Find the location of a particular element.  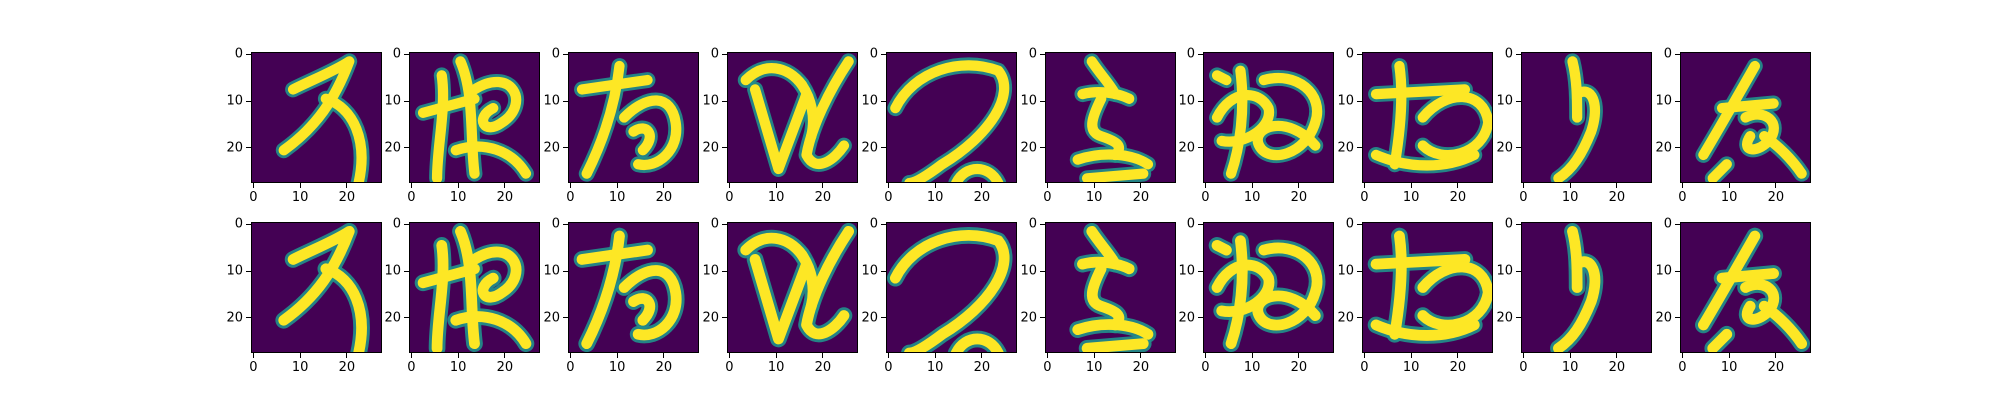

image-panel-1-9: 0 10 20 0 10 20 is located at coordinates (1733, 296).